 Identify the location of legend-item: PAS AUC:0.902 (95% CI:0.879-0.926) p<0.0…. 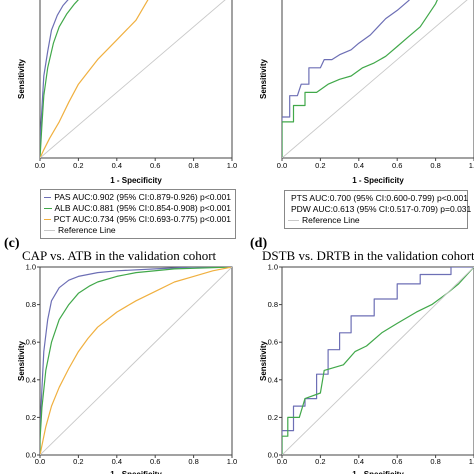
(137, 197).